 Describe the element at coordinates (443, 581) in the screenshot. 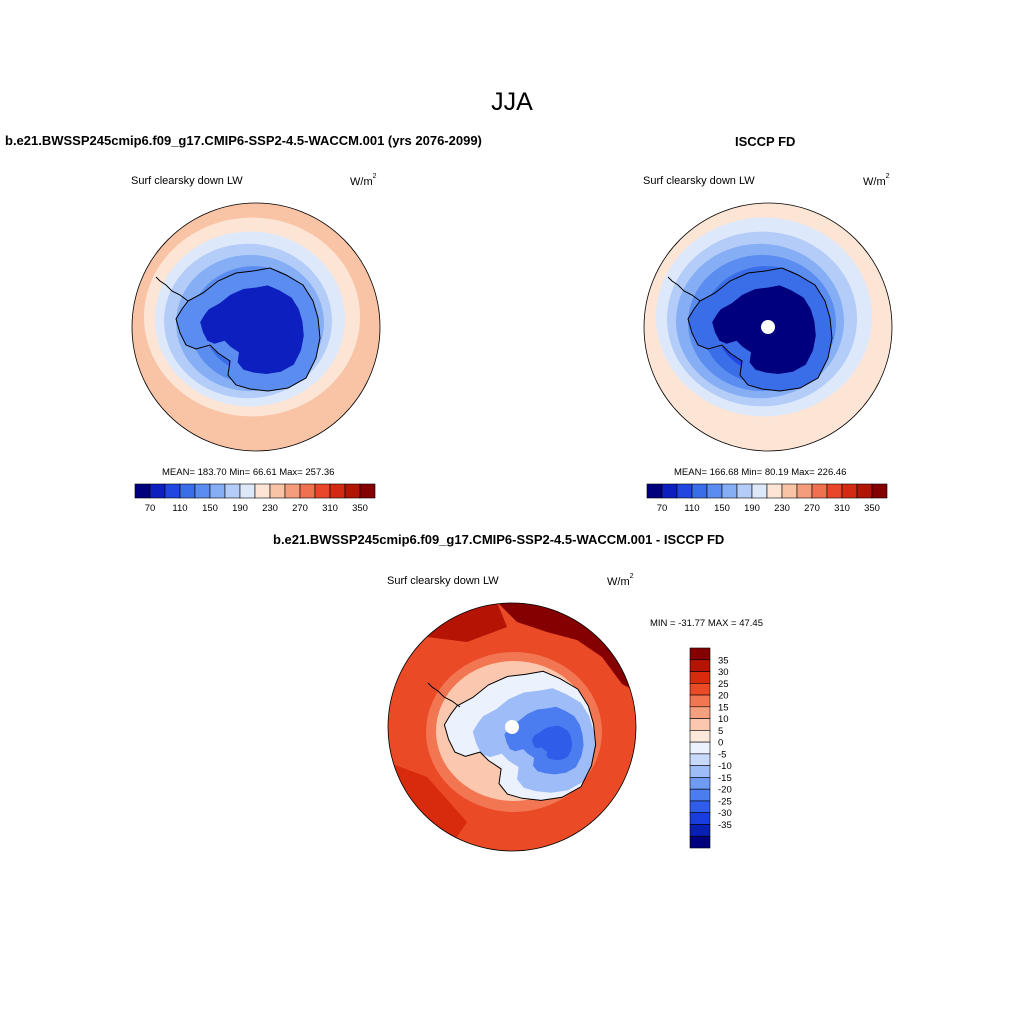

I see `panel-3-variable: Surf clearsky down LW` at that location.